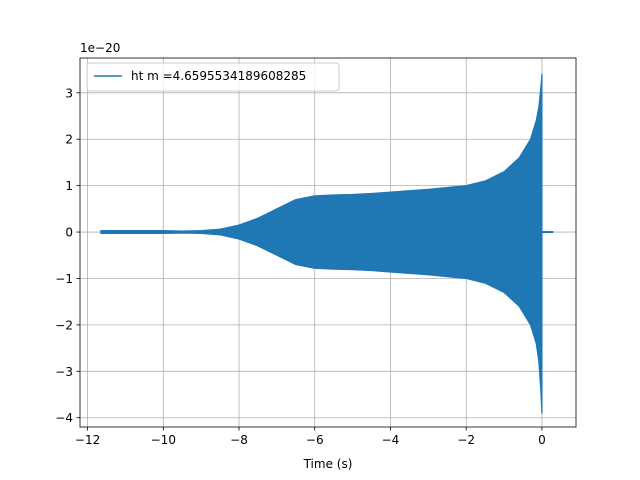  Describe the element at coordinates (64, 325) in the screenshot. I see `y-tick-label: −2` at that location.